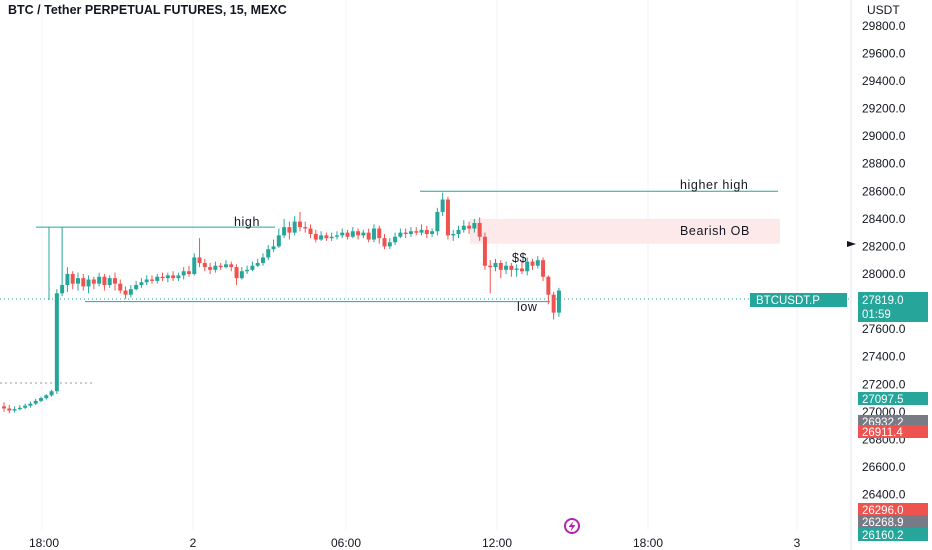  Describe the element at coordinates (798, 300) in the screenshot. I see `symbol-tag: BTCUSDT.P` at that location.